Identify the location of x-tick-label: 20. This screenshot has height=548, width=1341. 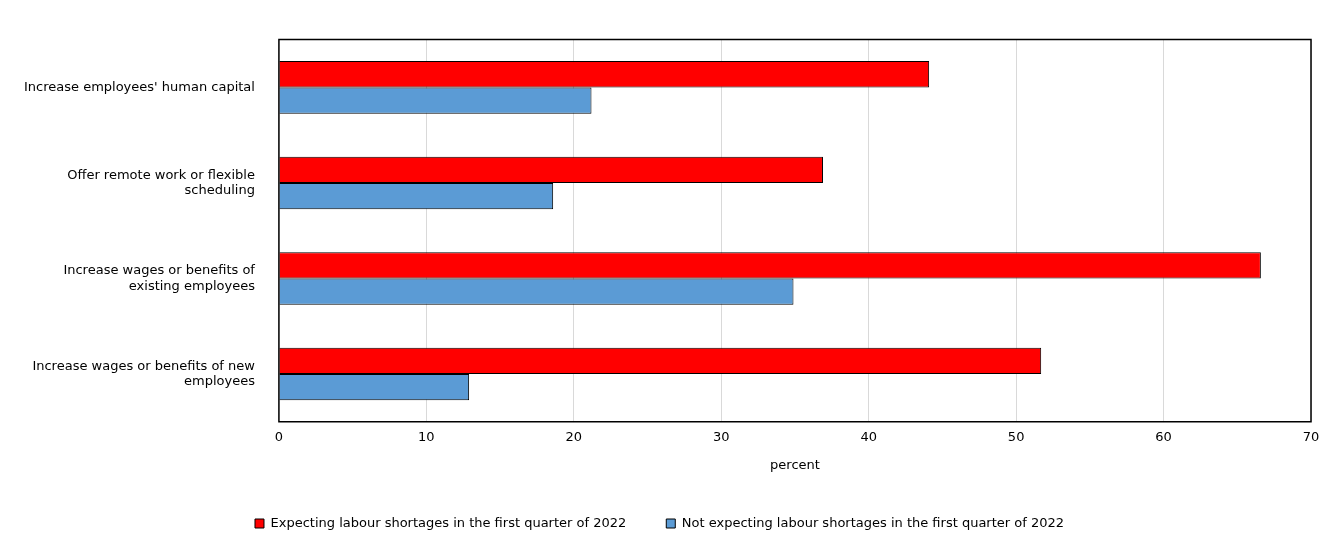
(574, 436).